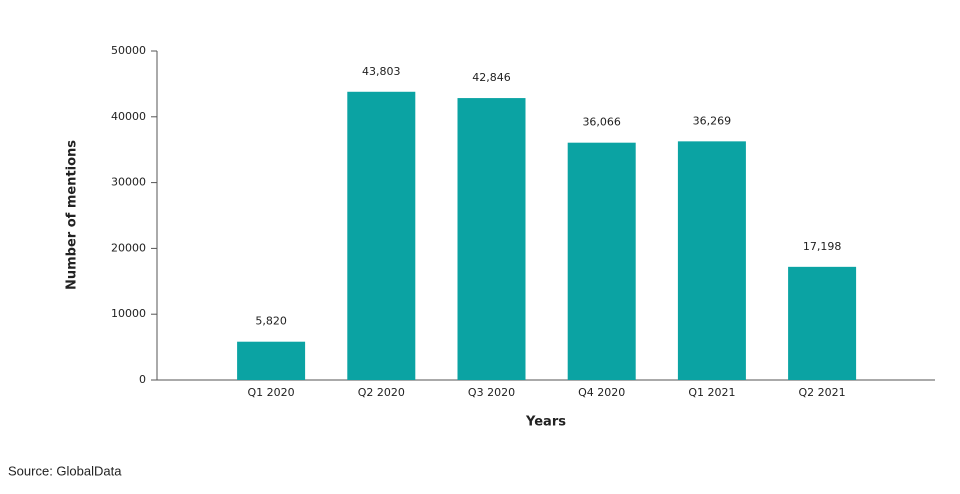 Image resolution: width=960 pixels, height=494 pixels. Describe the element at coordinates (128, 50) in the screenshot. I see `y-tick-label: 50000` at that location.